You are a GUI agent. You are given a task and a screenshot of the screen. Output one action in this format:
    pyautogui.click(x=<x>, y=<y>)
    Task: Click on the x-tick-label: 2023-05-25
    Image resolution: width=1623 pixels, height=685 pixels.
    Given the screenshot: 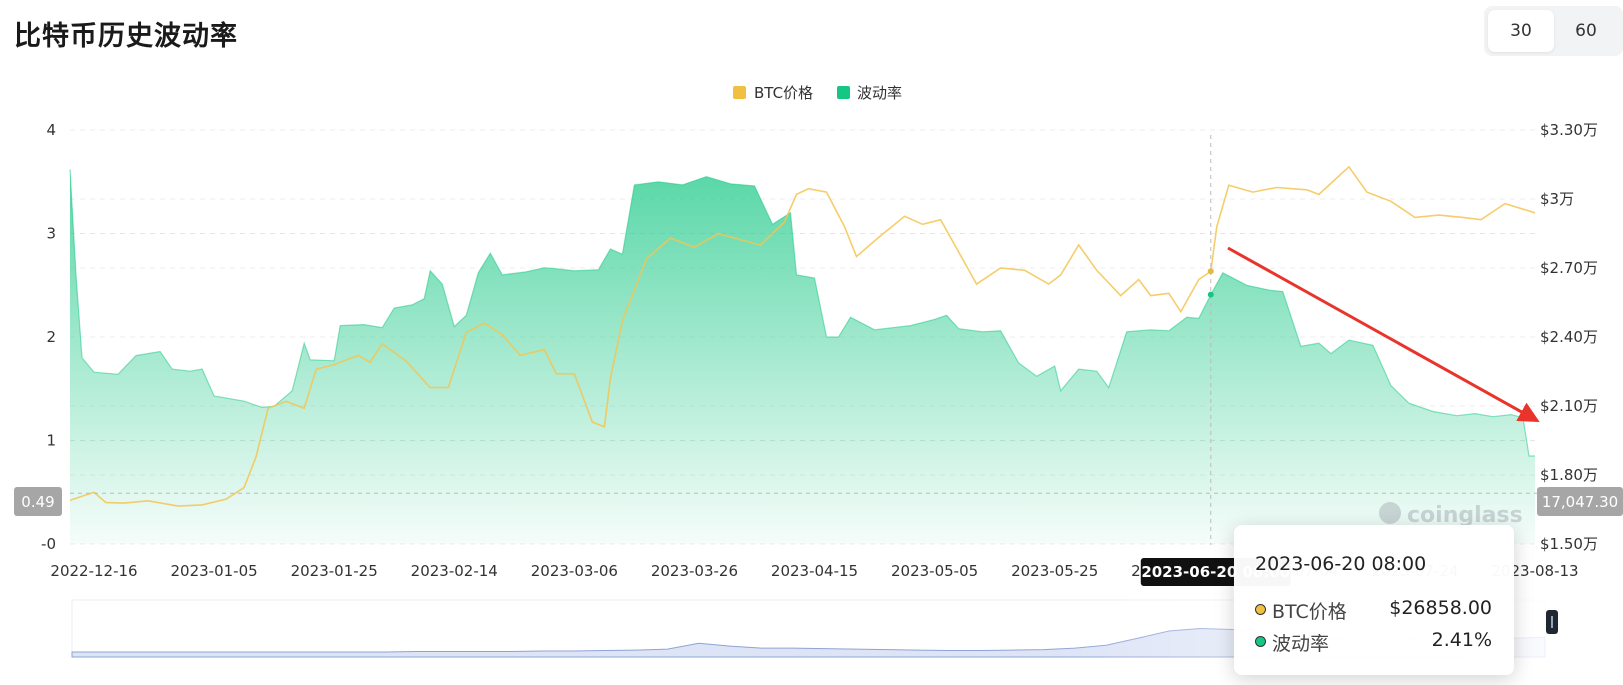 What is the action you would take?
    pyautogui.click(x=1054, y=571)
    